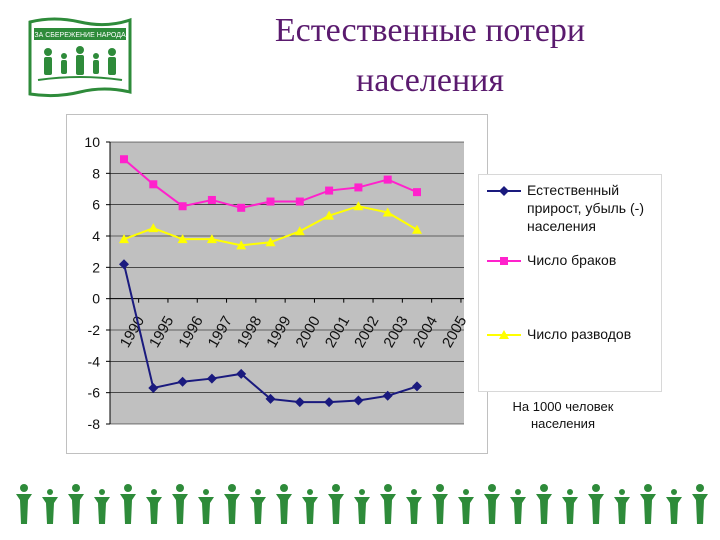  What do you see at coordinates (585, 208) in the screenshot?
I see `legend-label: Естественный прирост, убыль (-) населения` at bounding box center [585, 208].